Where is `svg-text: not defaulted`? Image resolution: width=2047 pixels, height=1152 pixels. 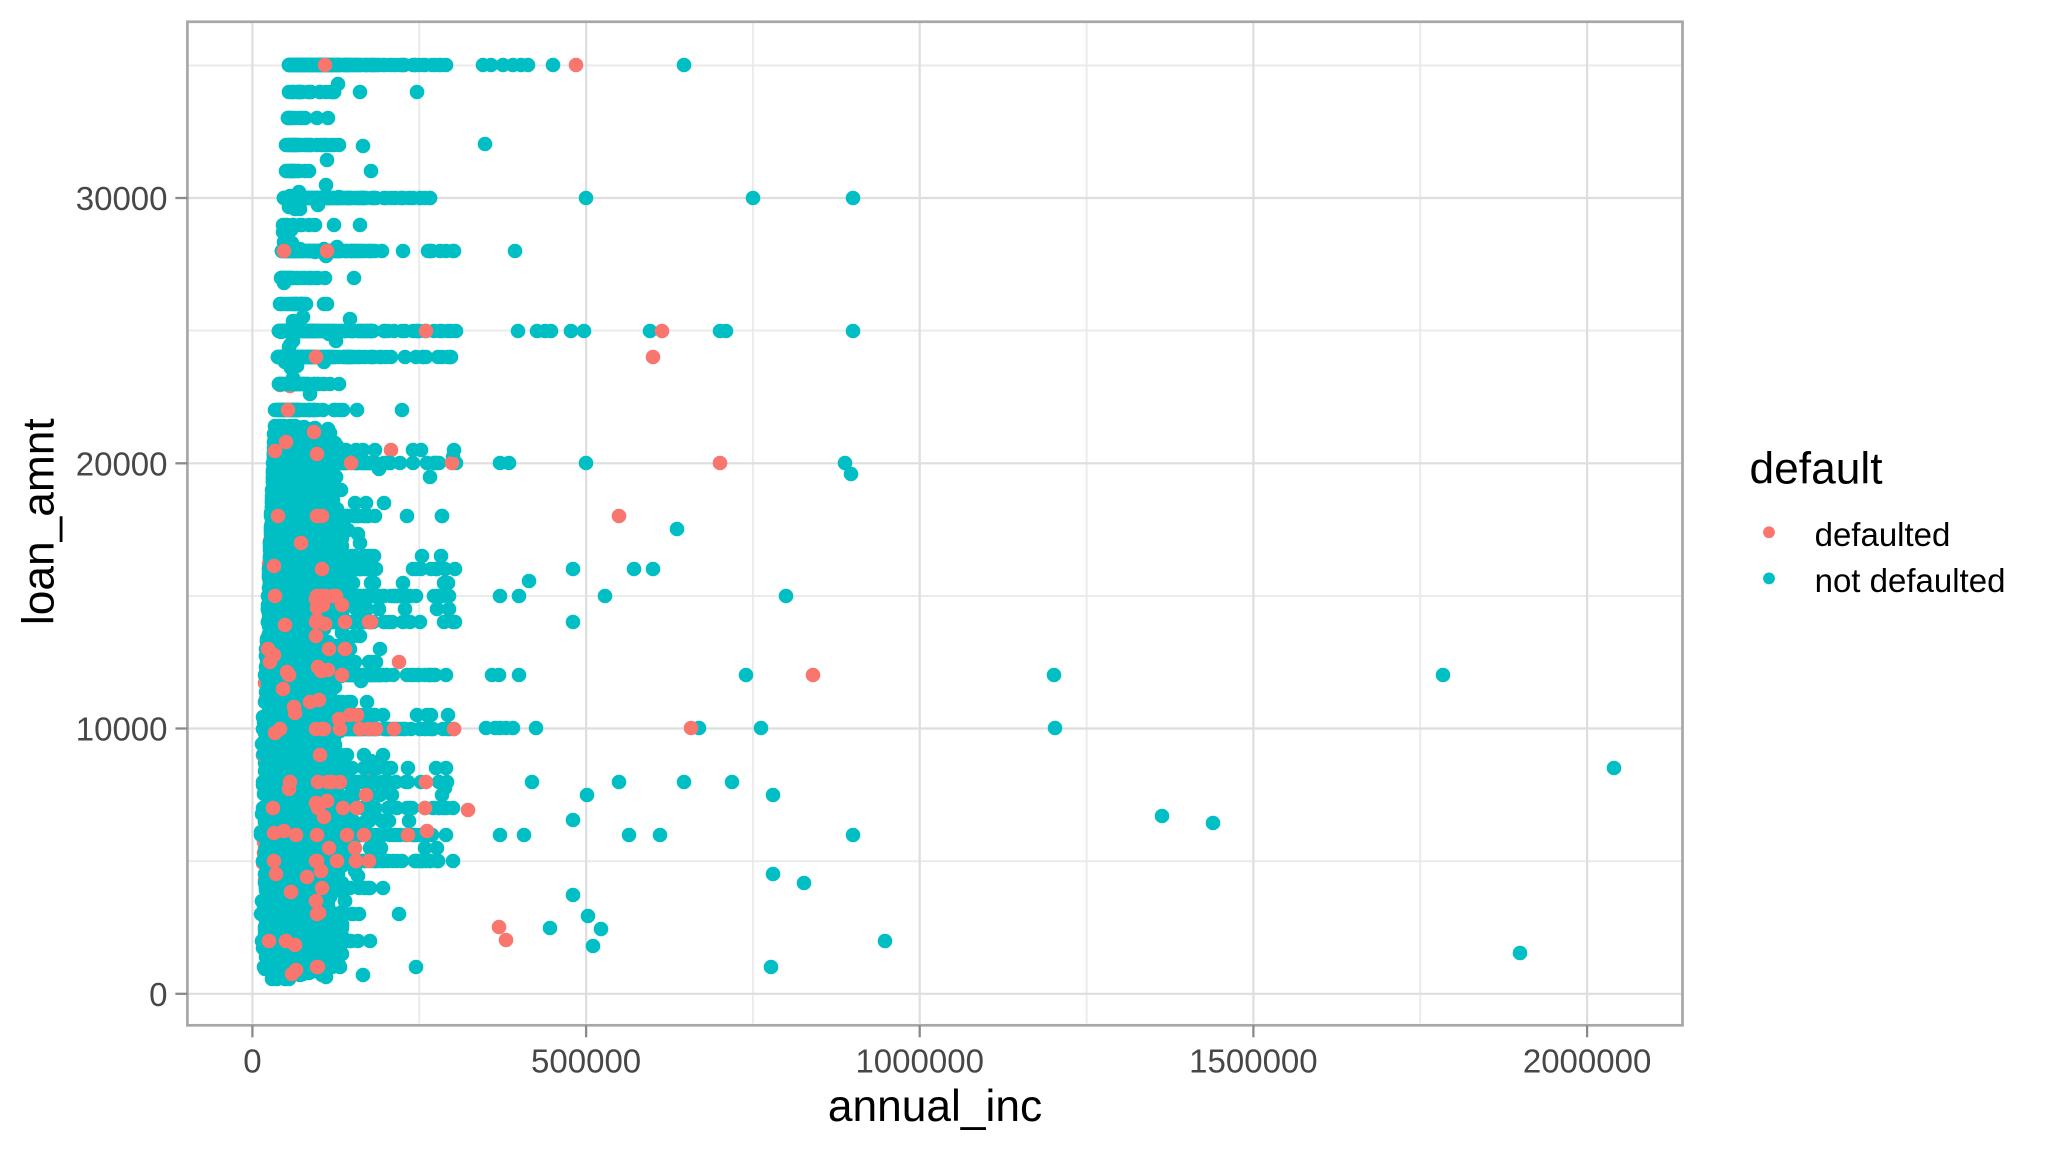
svg-text: not defaulted is located at coordinates (1910, 580).